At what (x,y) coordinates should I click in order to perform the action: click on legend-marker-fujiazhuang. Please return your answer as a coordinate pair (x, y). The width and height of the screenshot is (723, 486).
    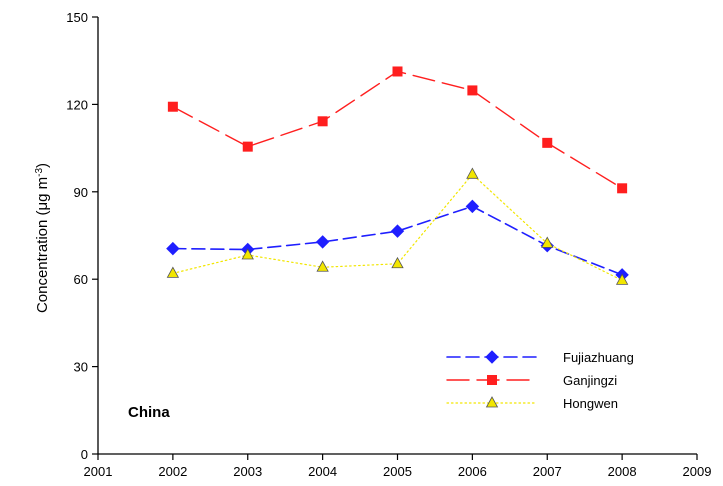
    Looking at the image, I should click on (492, 357).